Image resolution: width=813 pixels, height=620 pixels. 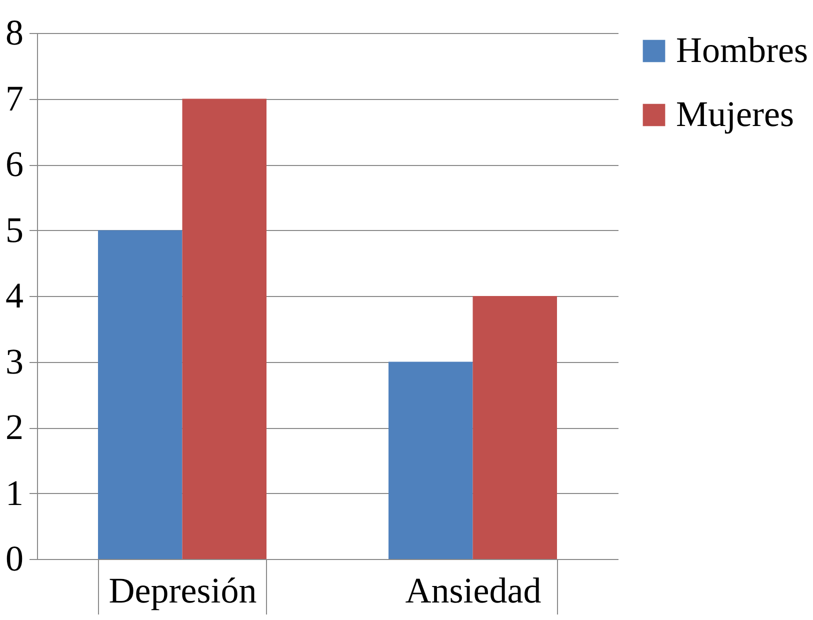 What do you see at coordinates (15, 296) in the screenshot?
I see `y-tick-label: 4` at bounding box center [15, 296].